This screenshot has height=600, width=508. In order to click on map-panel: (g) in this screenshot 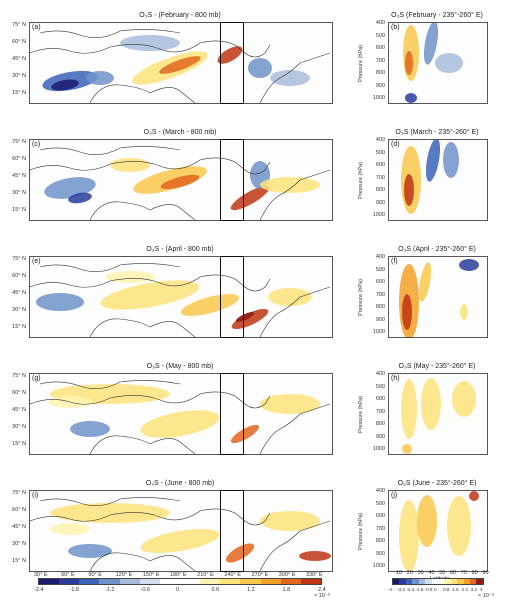, I will do `click(181, 414)`.